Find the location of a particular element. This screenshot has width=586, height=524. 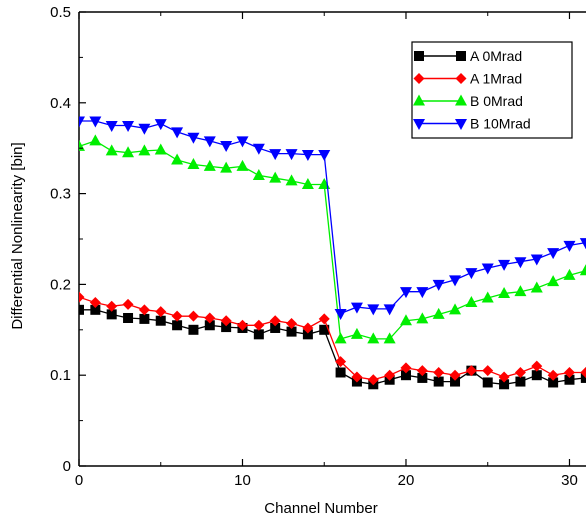

x-tick-label: 0 is located at coordinates (79, 480).